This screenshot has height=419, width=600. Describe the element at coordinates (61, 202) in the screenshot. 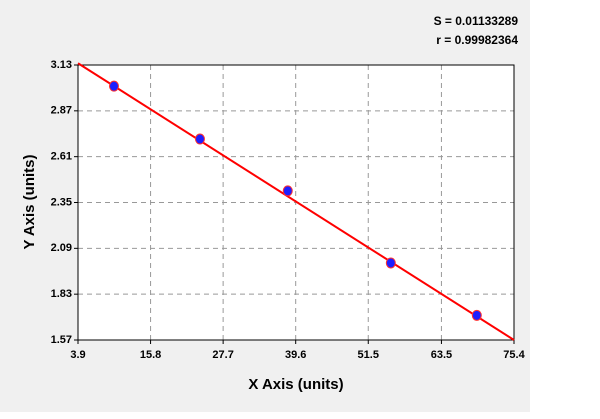

I see `y-tick-label: 2.35` at that location.